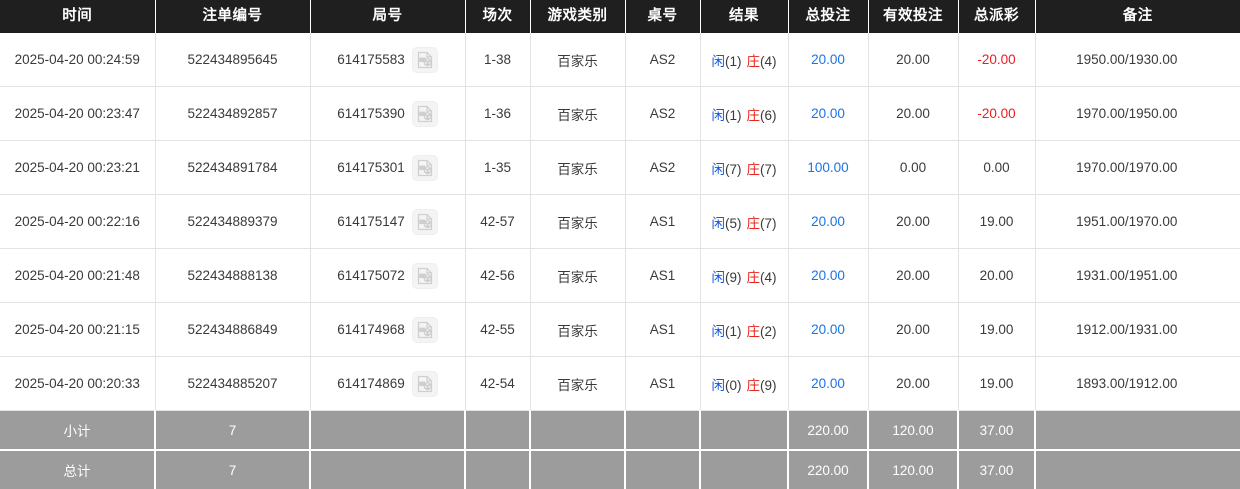  I want to click on table-no-text: AS2, so click(663, 59).